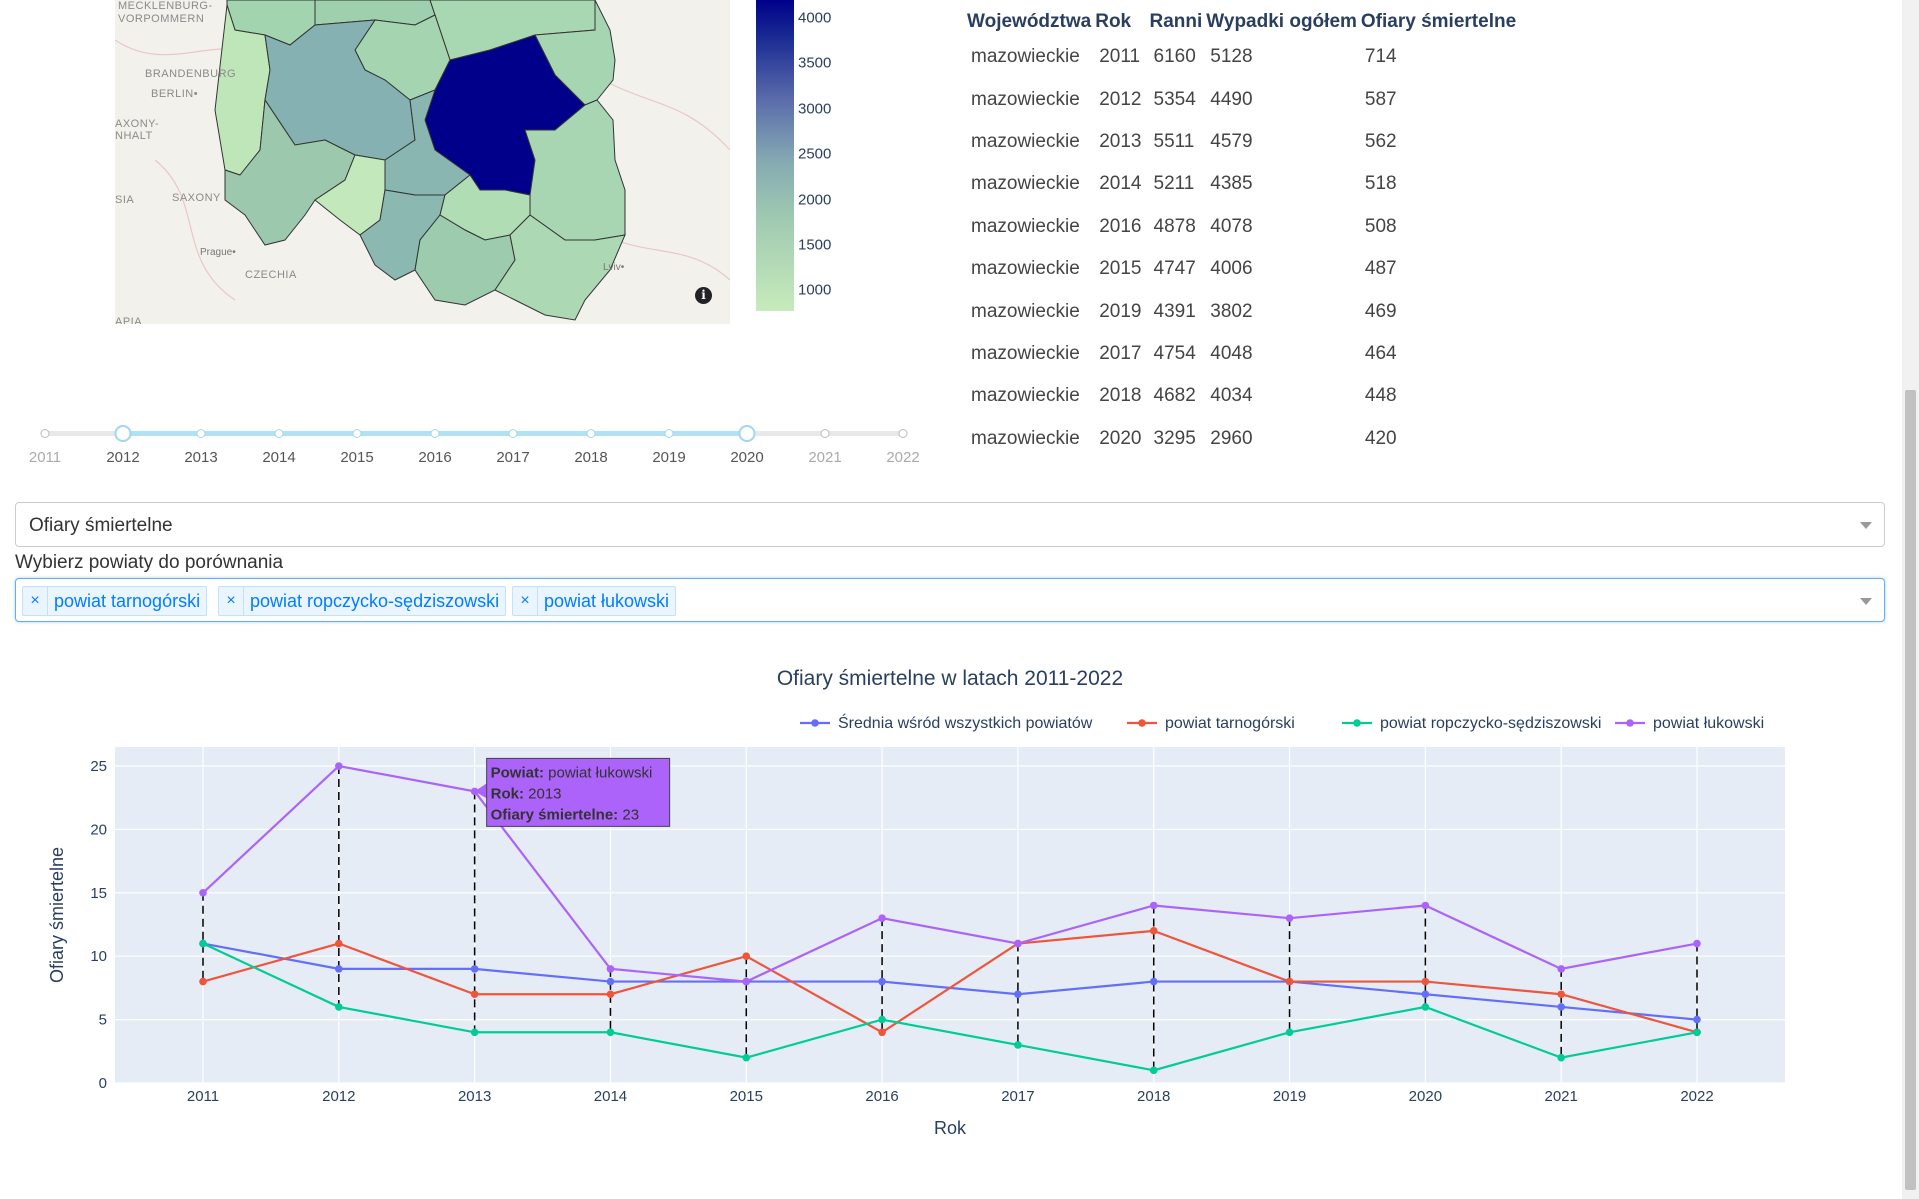 Image resolution: width=1919 pixels, height=1199 pixels. I want to click on slider-handle-start, so click(123, 433).